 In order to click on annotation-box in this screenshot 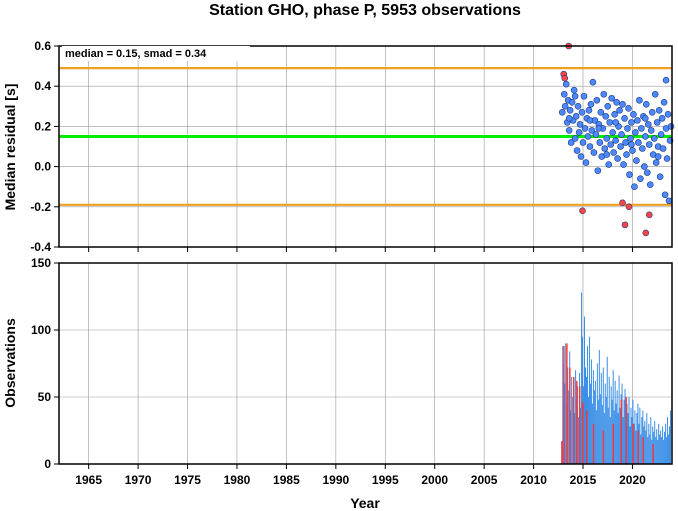, I will do `click(156, 53)`.